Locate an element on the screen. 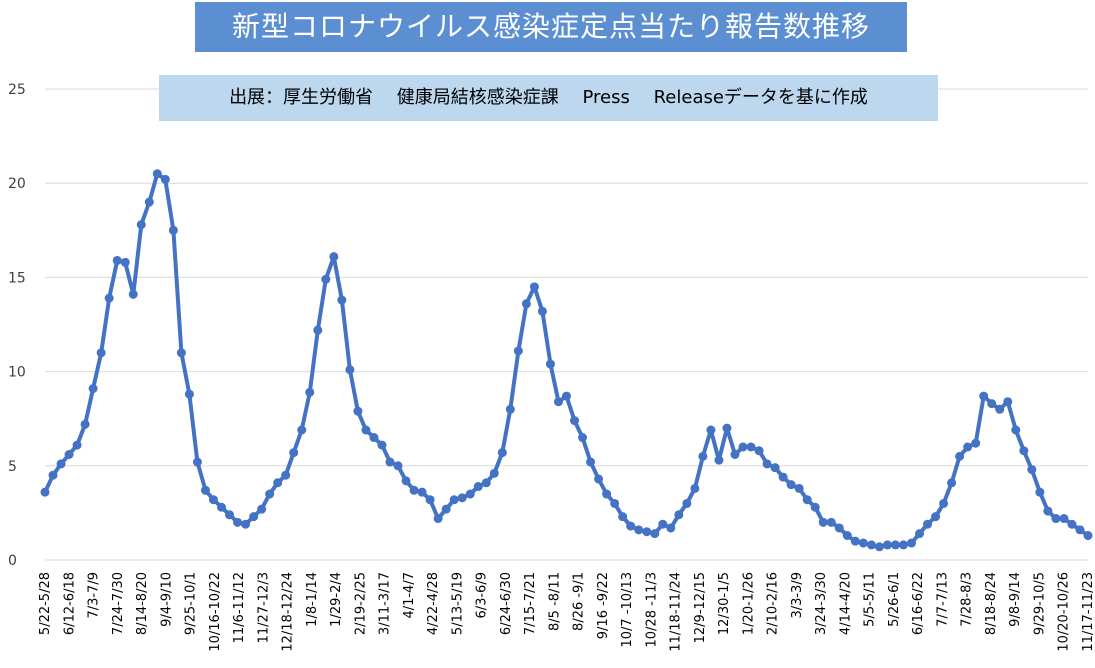 Image resolution: width=1095 pixels, height=668 pixels. y-tick-label: 0 is located at coordinates (12, 561).